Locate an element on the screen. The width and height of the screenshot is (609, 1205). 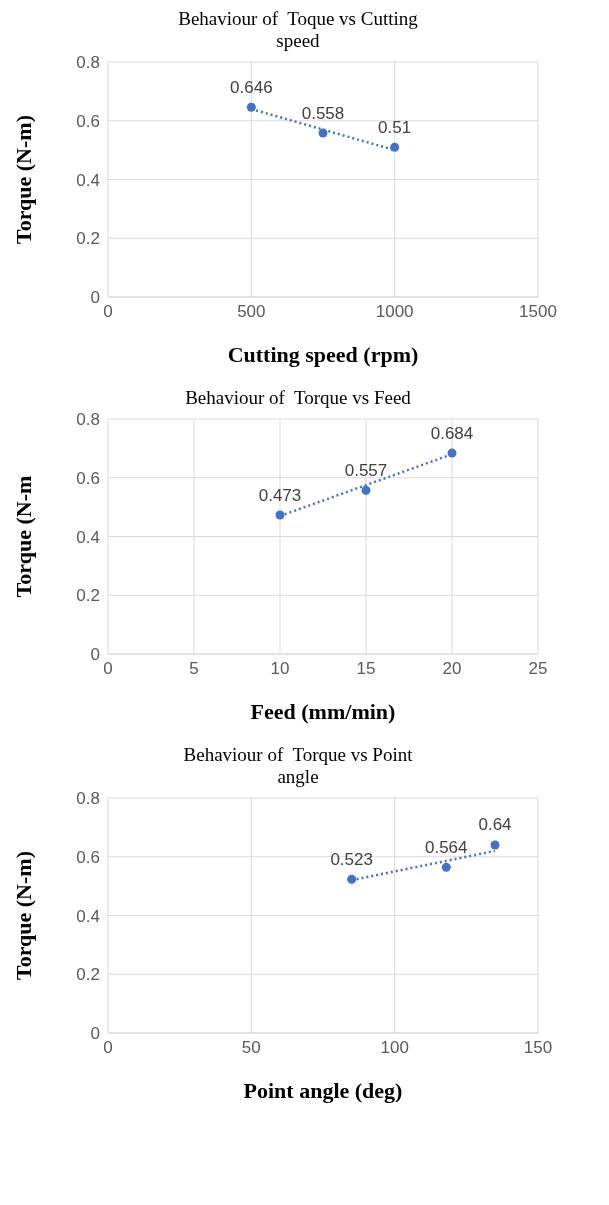
x-tick-label: 50 is located at coordinates (251, 1048).